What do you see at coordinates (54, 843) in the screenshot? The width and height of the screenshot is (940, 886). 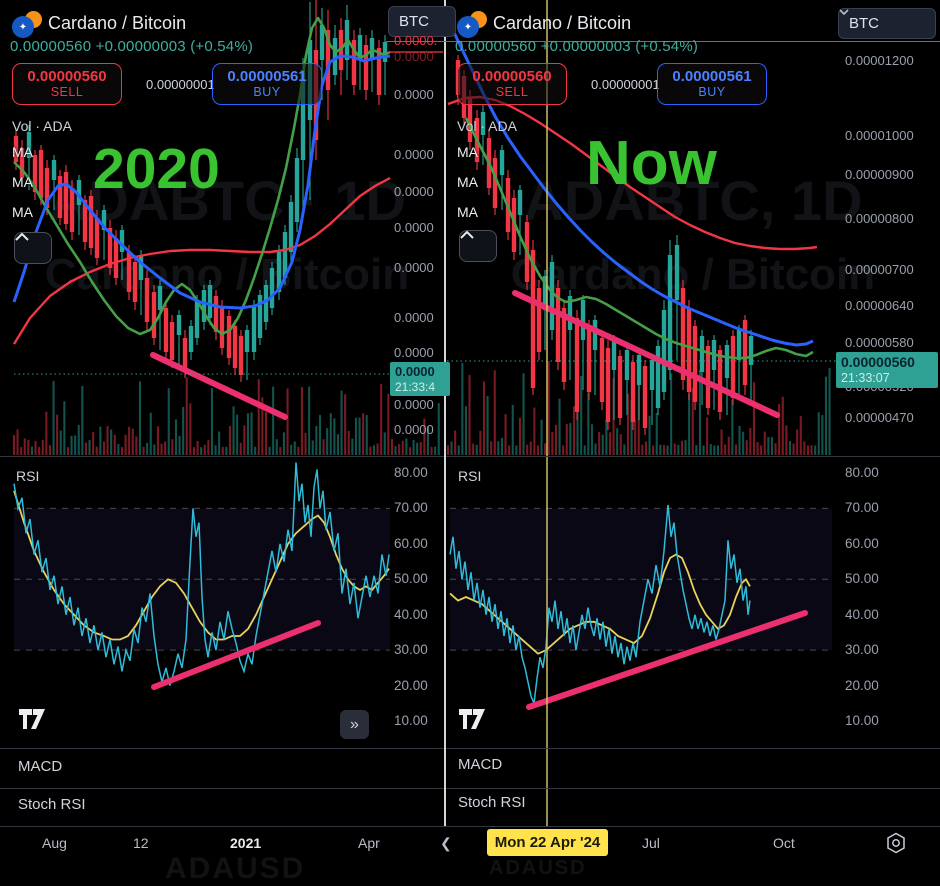 I see `time-axis-tick: Aug` at bounding box center [54, 843].